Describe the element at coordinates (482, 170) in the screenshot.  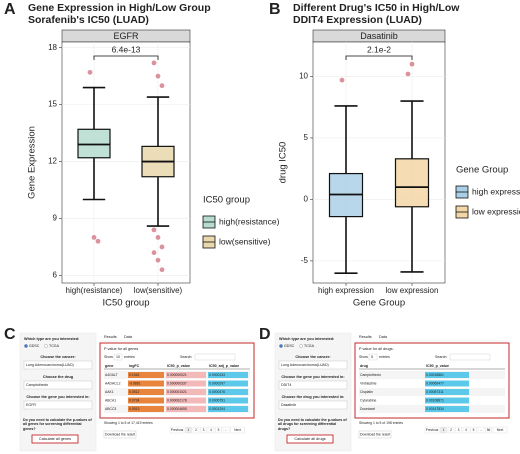
I see `legend-title: Gene Group` at that location.